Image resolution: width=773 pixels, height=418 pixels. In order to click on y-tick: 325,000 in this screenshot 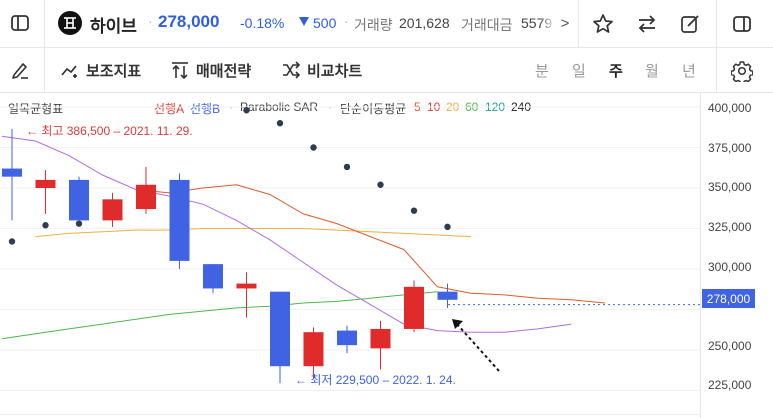, I will do `click(730, 227)`.